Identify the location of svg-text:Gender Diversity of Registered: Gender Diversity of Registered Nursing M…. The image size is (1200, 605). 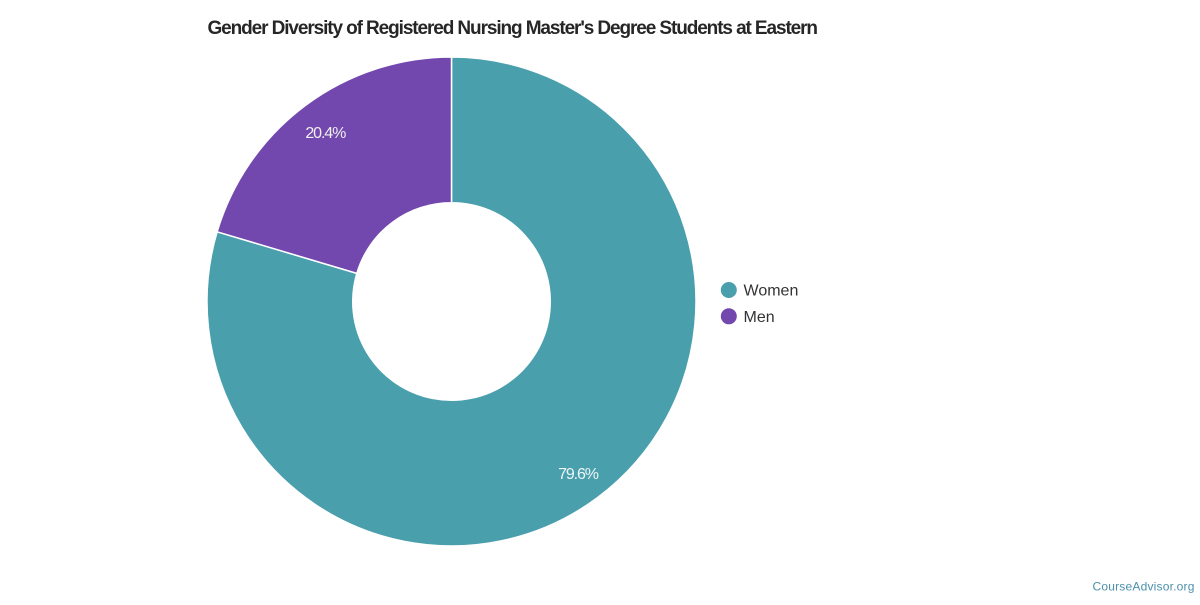
(513, 28).